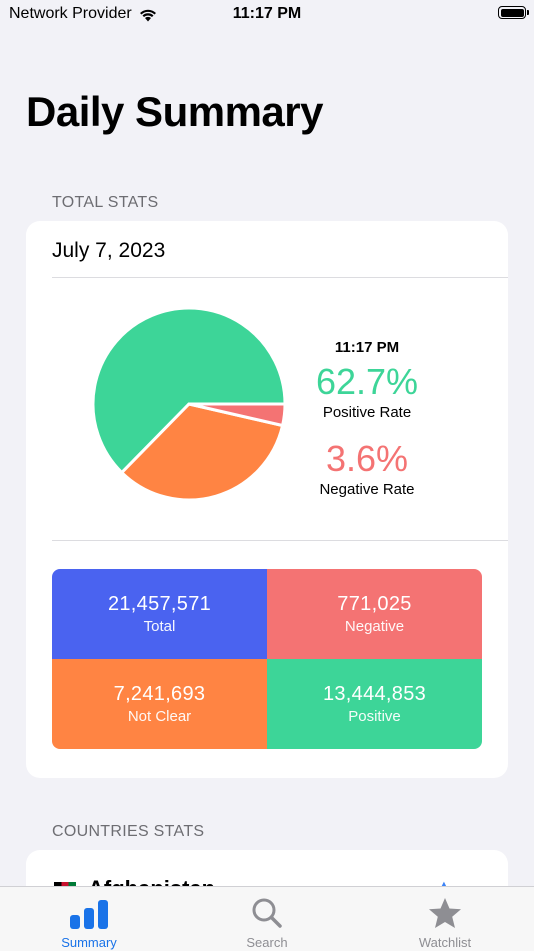 This screenshot has width=534, height=951. Describe the element at coordinates (374, 626) in the screenshot. I see `negative-label: Negative` at that location.